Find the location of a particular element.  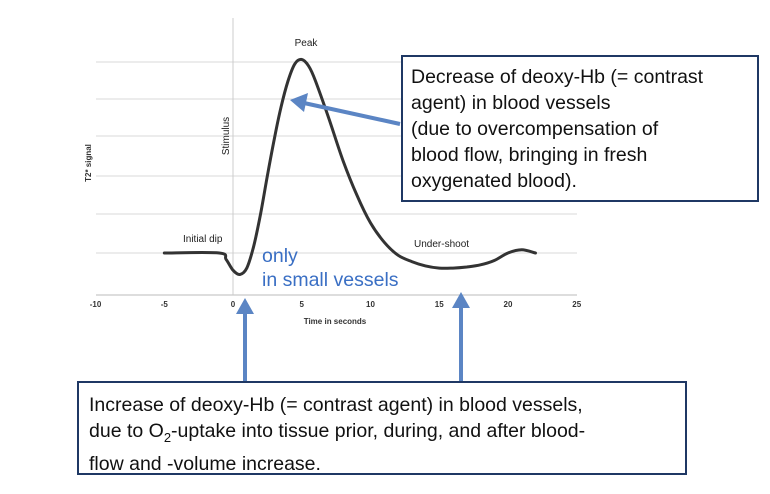

x-tick-label: 10 is located at coordinates (370, 304).